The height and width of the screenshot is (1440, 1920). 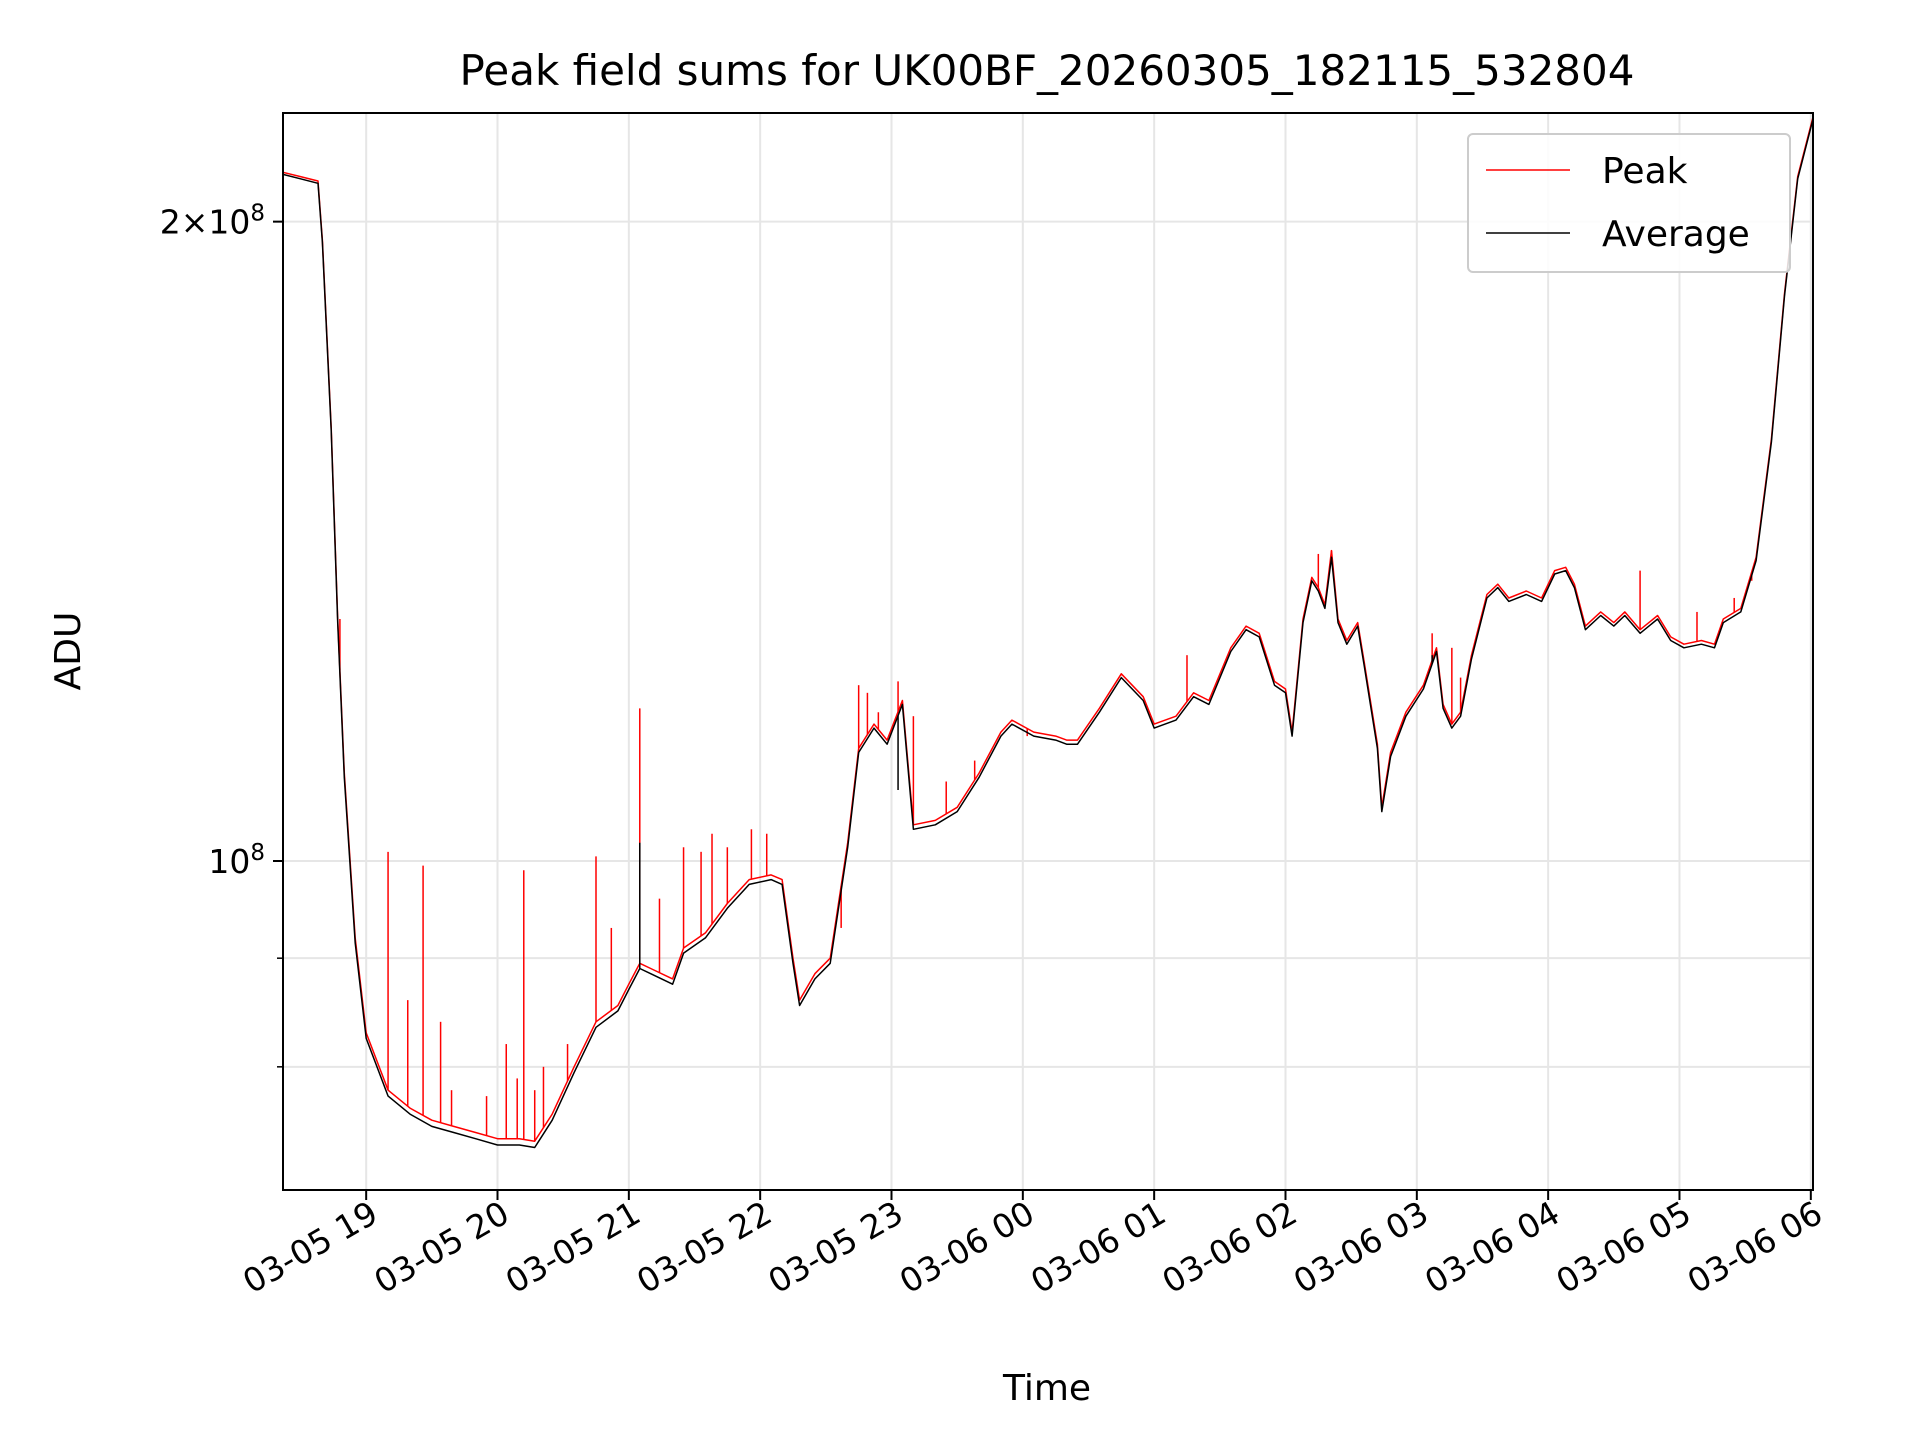 What do you see at coordinates (236, 860) in the screenshot?
I see `y-tick-label: 108` at bounding box center [236, 860].